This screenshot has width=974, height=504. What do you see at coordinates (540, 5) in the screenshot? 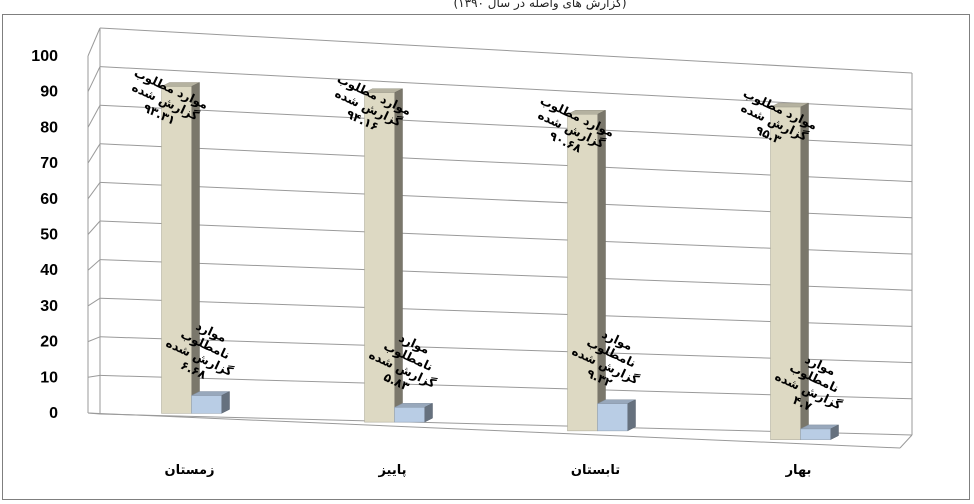
I see `chart-caption: (گزارش های واصله در سال ۱۳۹۰)` at bounding box center [540, 5].